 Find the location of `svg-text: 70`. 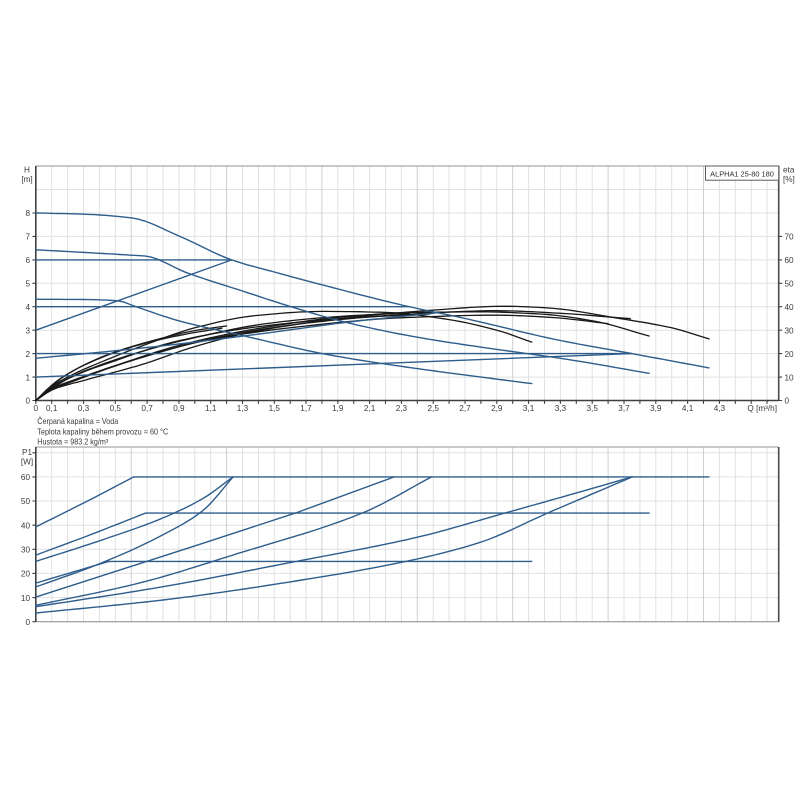

svg-text: 70 is located at coordinates (790, 237).